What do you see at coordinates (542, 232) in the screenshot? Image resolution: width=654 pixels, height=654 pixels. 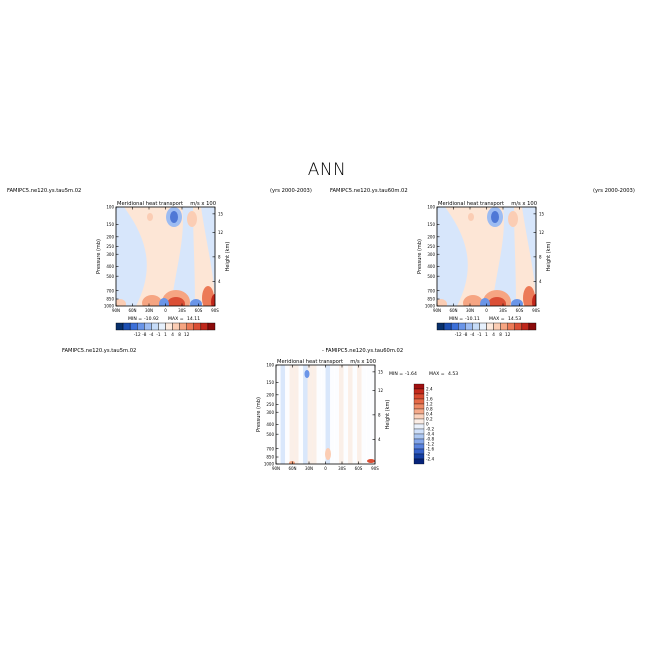 I see `y-right-tick-label: 12` at bounding box center [542, 232].